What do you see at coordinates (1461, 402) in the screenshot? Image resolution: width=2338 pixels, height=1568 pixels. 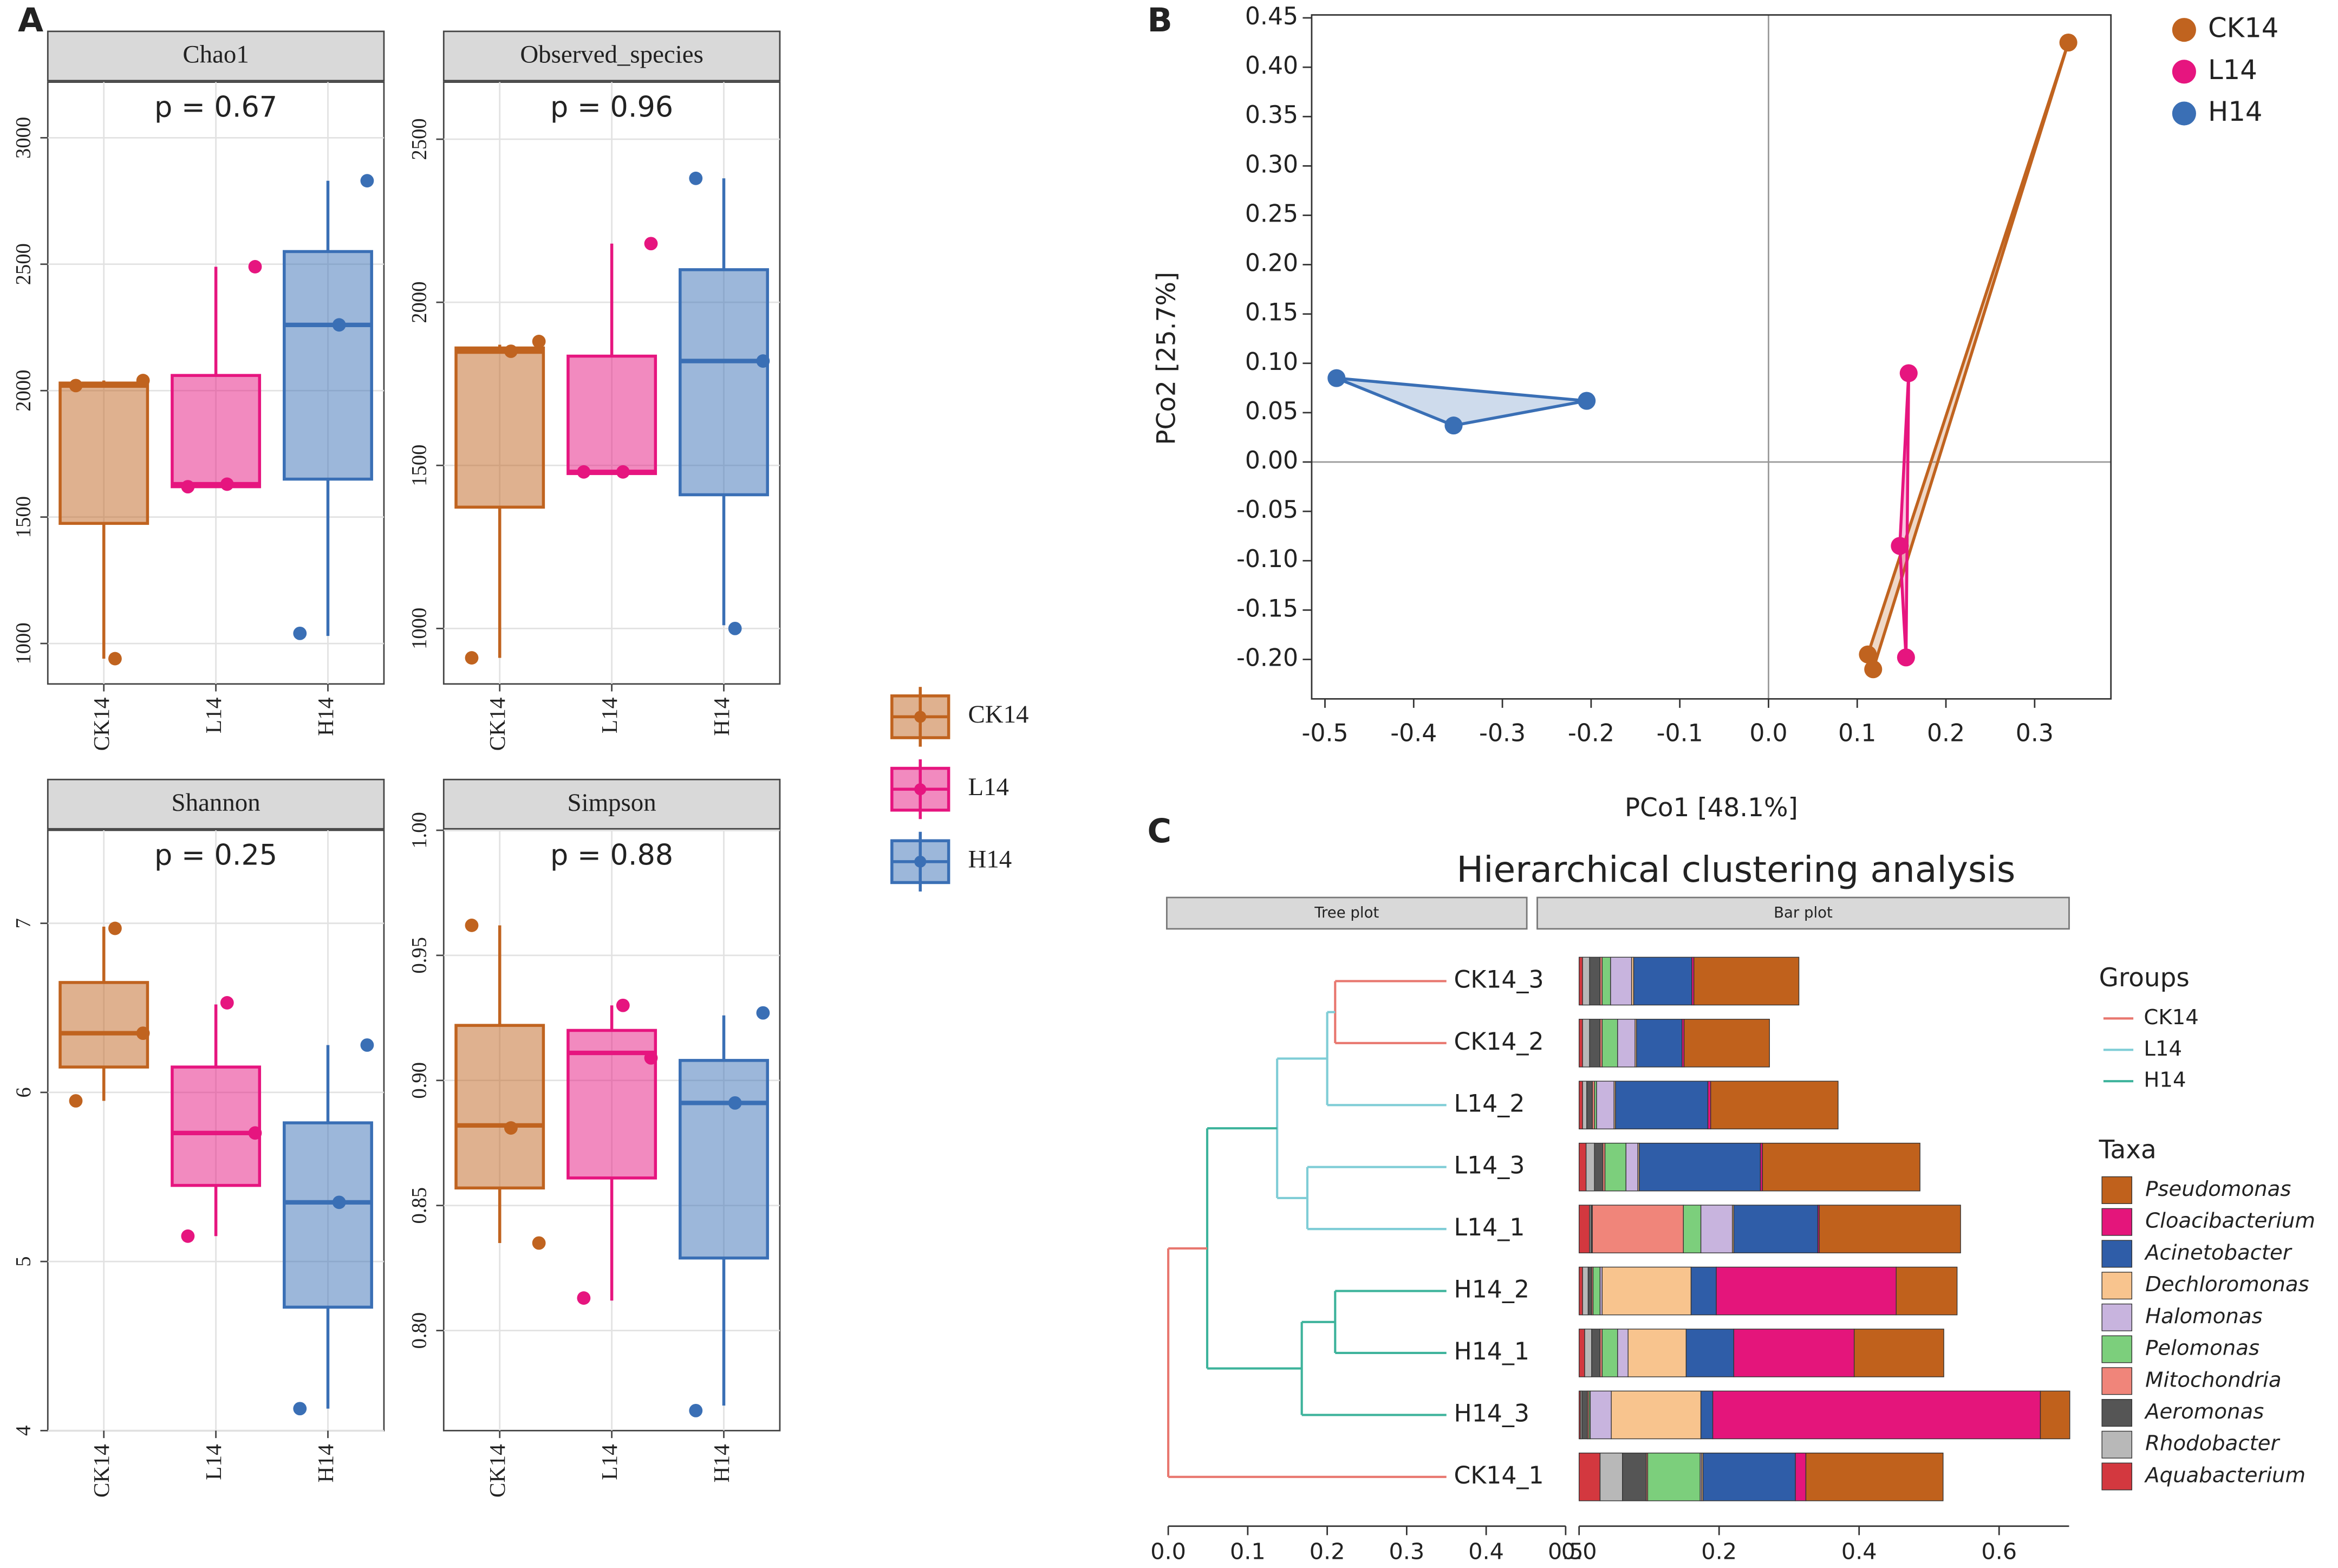 I see `group-hull` at bounding box center [1461, 402].